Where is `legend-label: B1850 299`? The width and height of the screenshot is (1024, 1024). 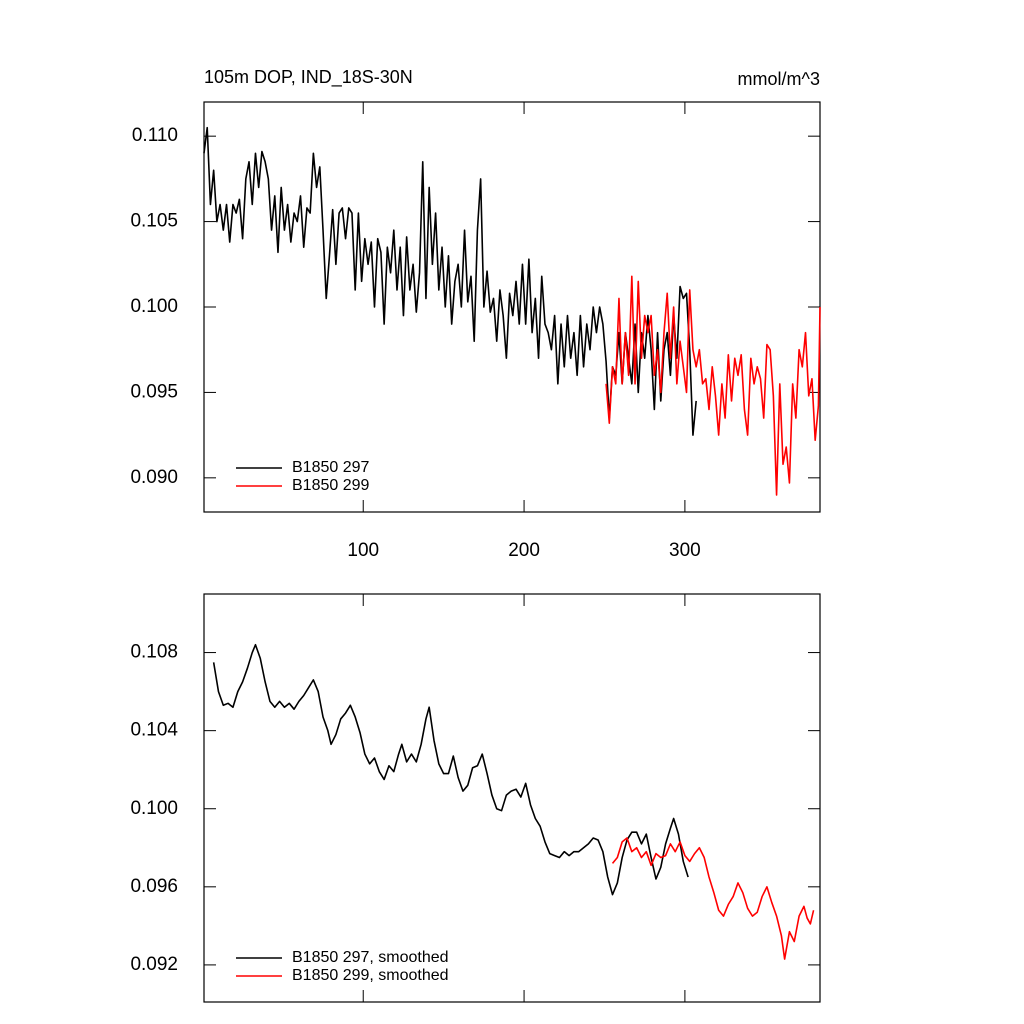
legend-label: B1850 299 is located at coordinates (331, 485).